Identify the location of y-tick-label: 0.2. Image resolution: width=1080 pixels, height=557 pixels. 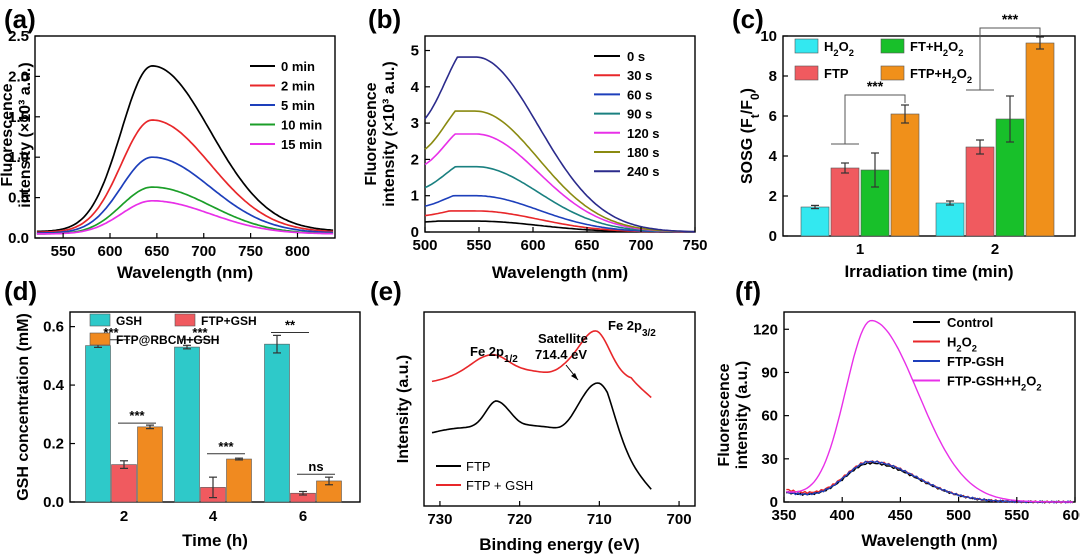
(53, 444).